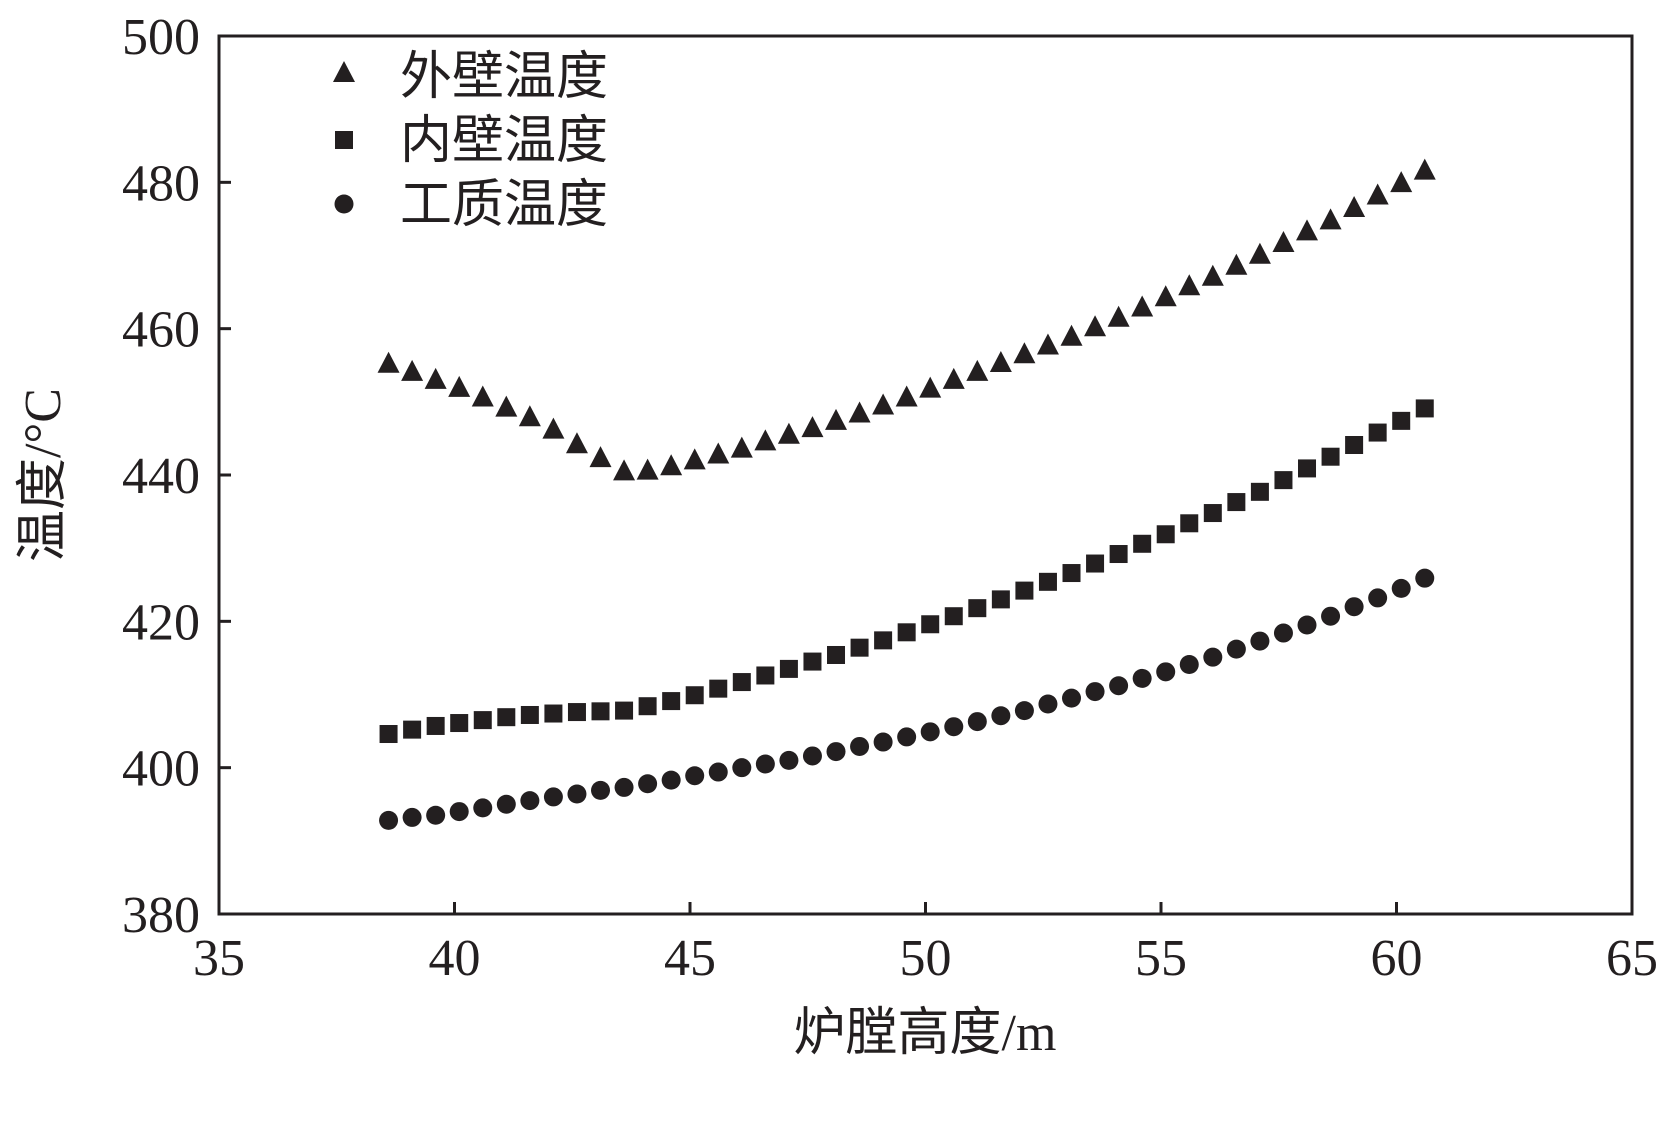 The height and width of the screenshot is (1139, 1673). Describe the element at coordinates (161, 183) in the screenshot. I see `y-tick-label: 480` at that location.